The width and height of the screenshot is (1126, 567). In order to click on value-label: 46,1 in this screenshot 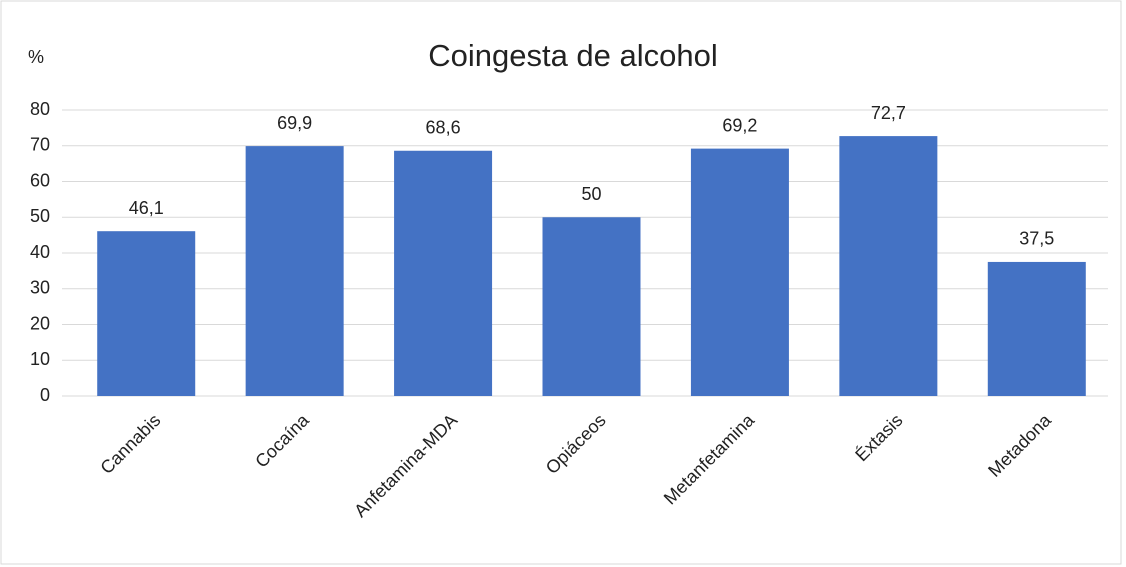, I will do `click(146, 208)`.